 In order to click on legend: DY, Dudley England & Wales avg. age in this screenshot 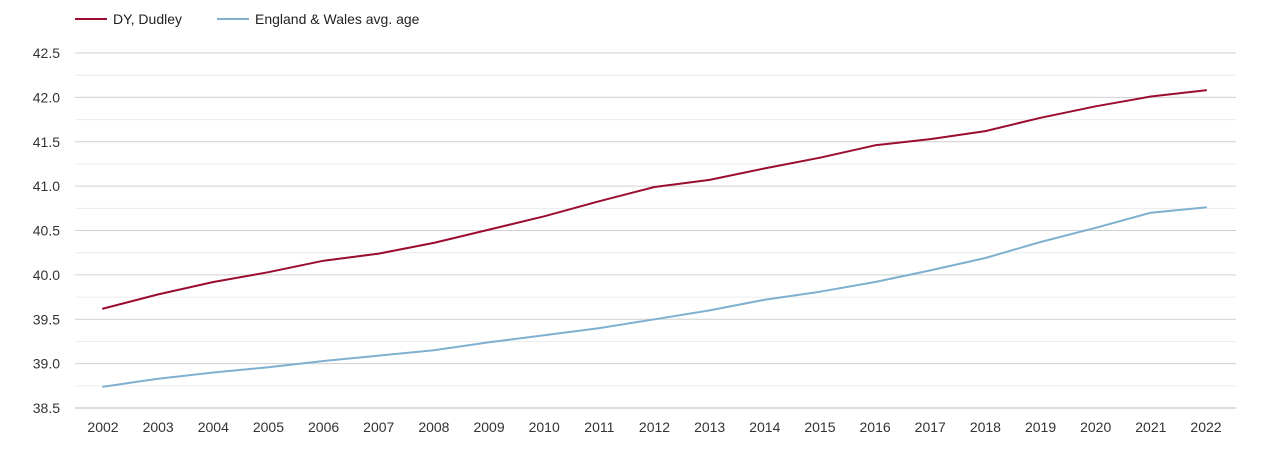, I will do `click(247, 19)`.